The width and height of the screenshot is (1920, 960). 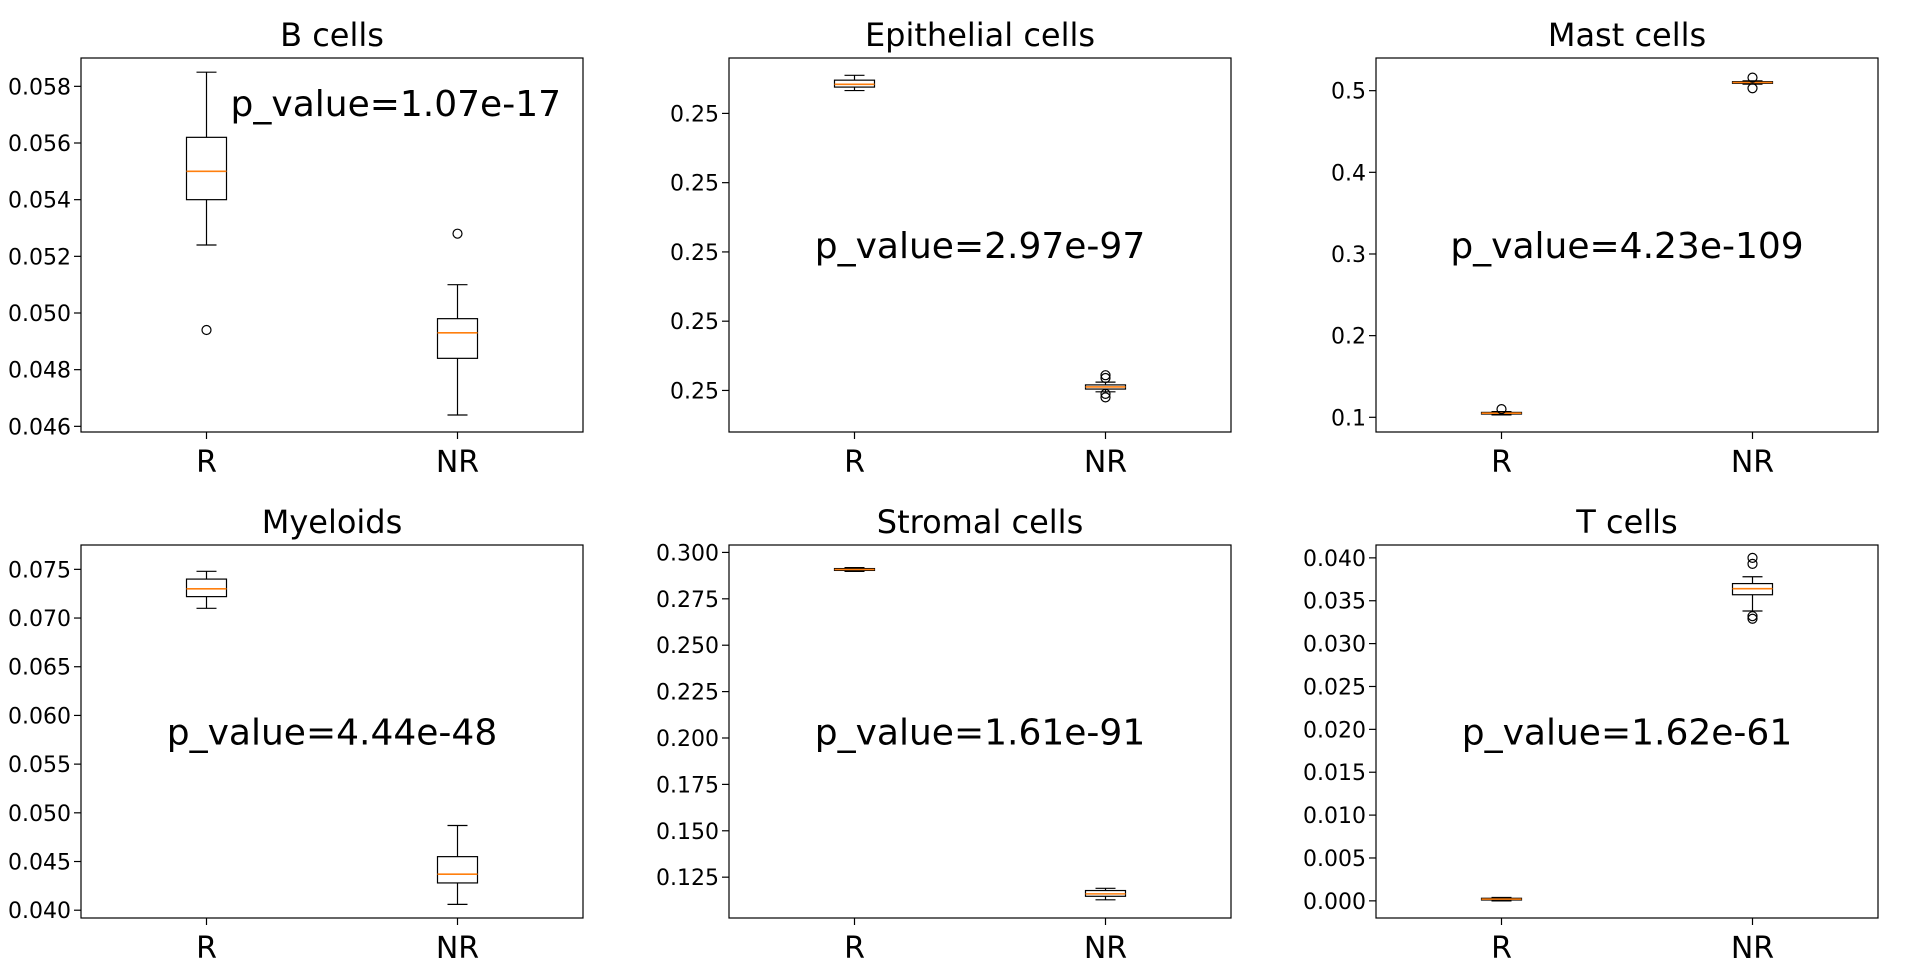 What do you see at coordinates (39, 619) in the screenshot?
I see `y-tick-label: 0.070` at bounding box center [39, 619].